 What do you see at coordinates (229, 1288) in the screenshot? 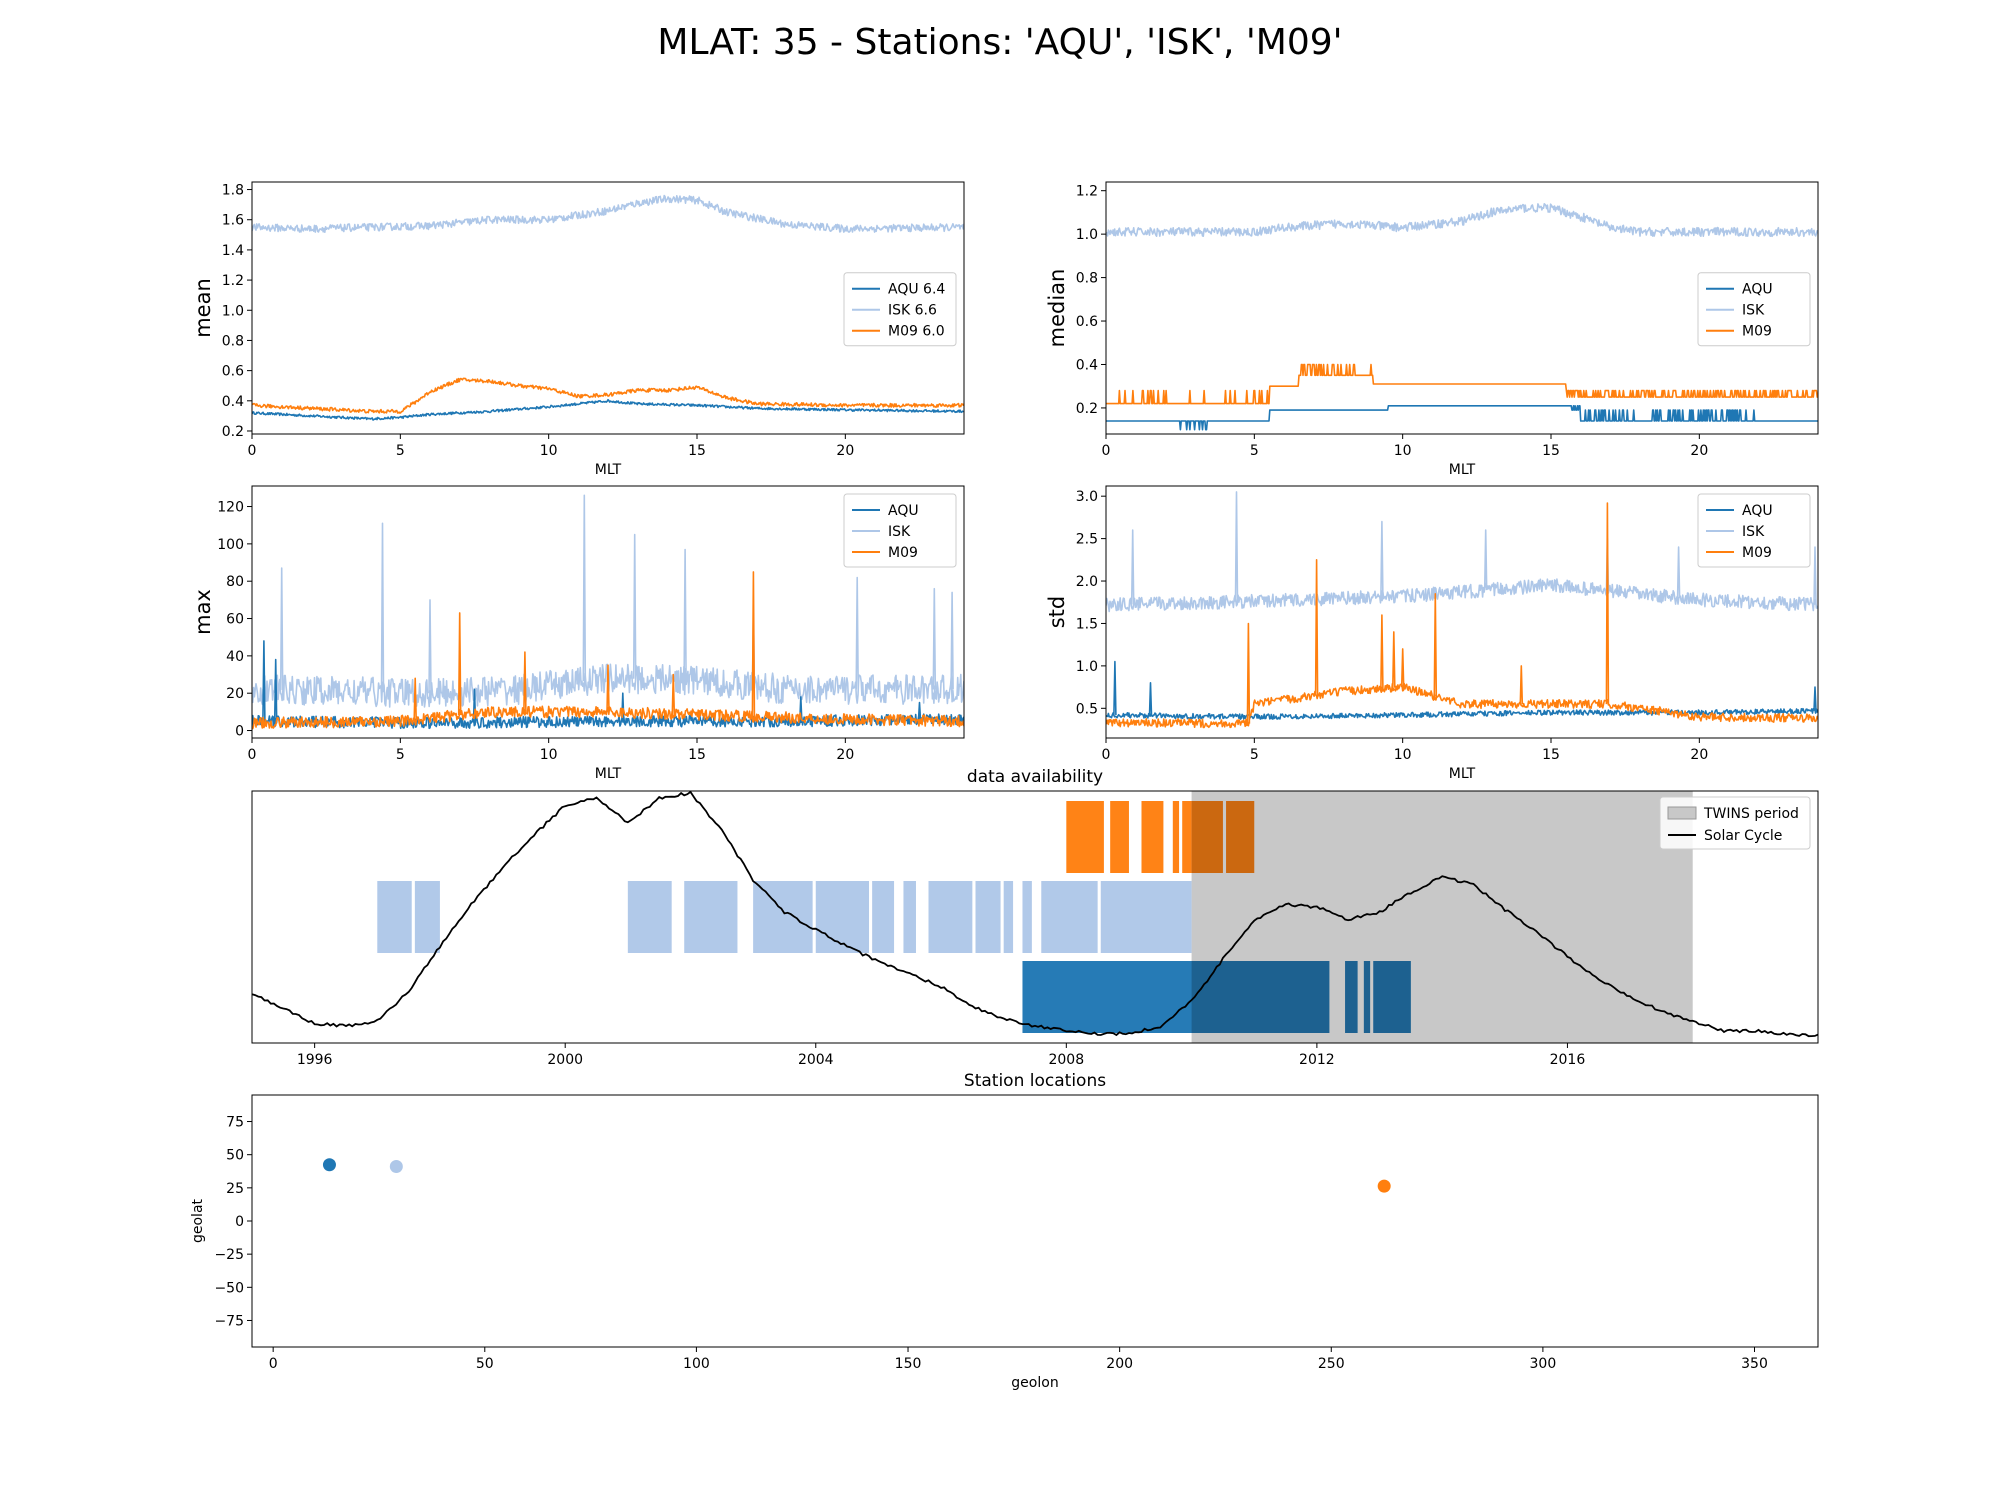
I see `y-tick-label: −50` at bounding box center [229, 1288].